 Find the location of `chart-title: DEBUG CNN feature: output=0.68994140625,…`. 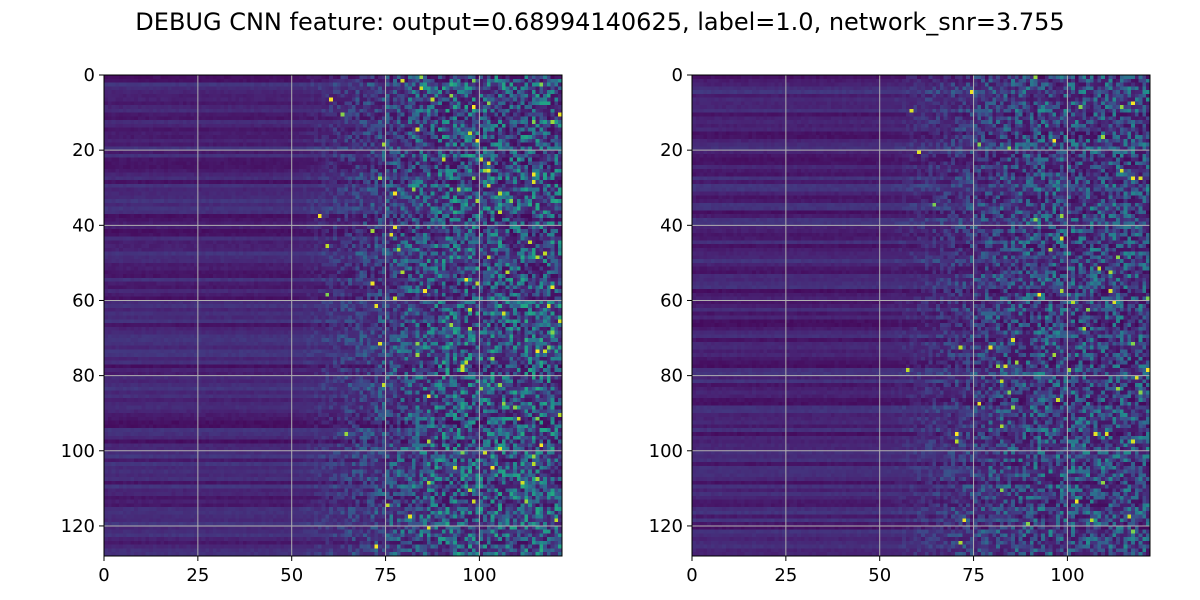

chart-title: DEBUG CNN feature: output=0.68994140625,… is located at coordinates (600, 22).